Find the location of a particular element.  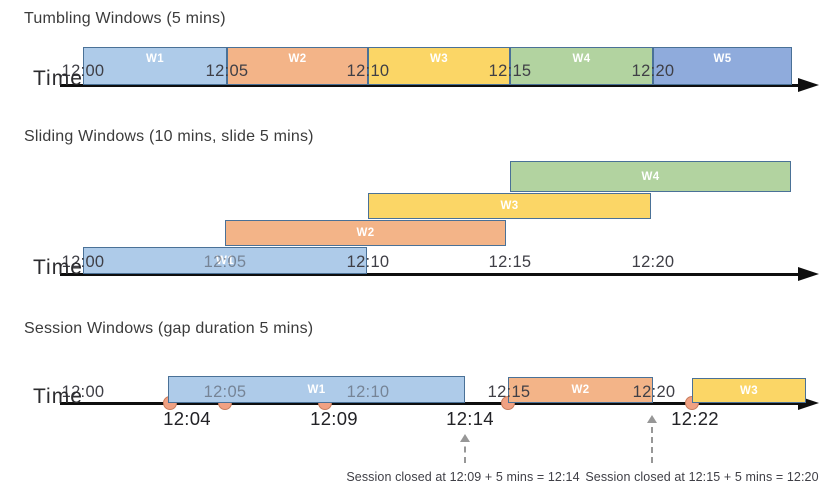

tumbling-window-w5: W5 is located at coordinates (722, 66).